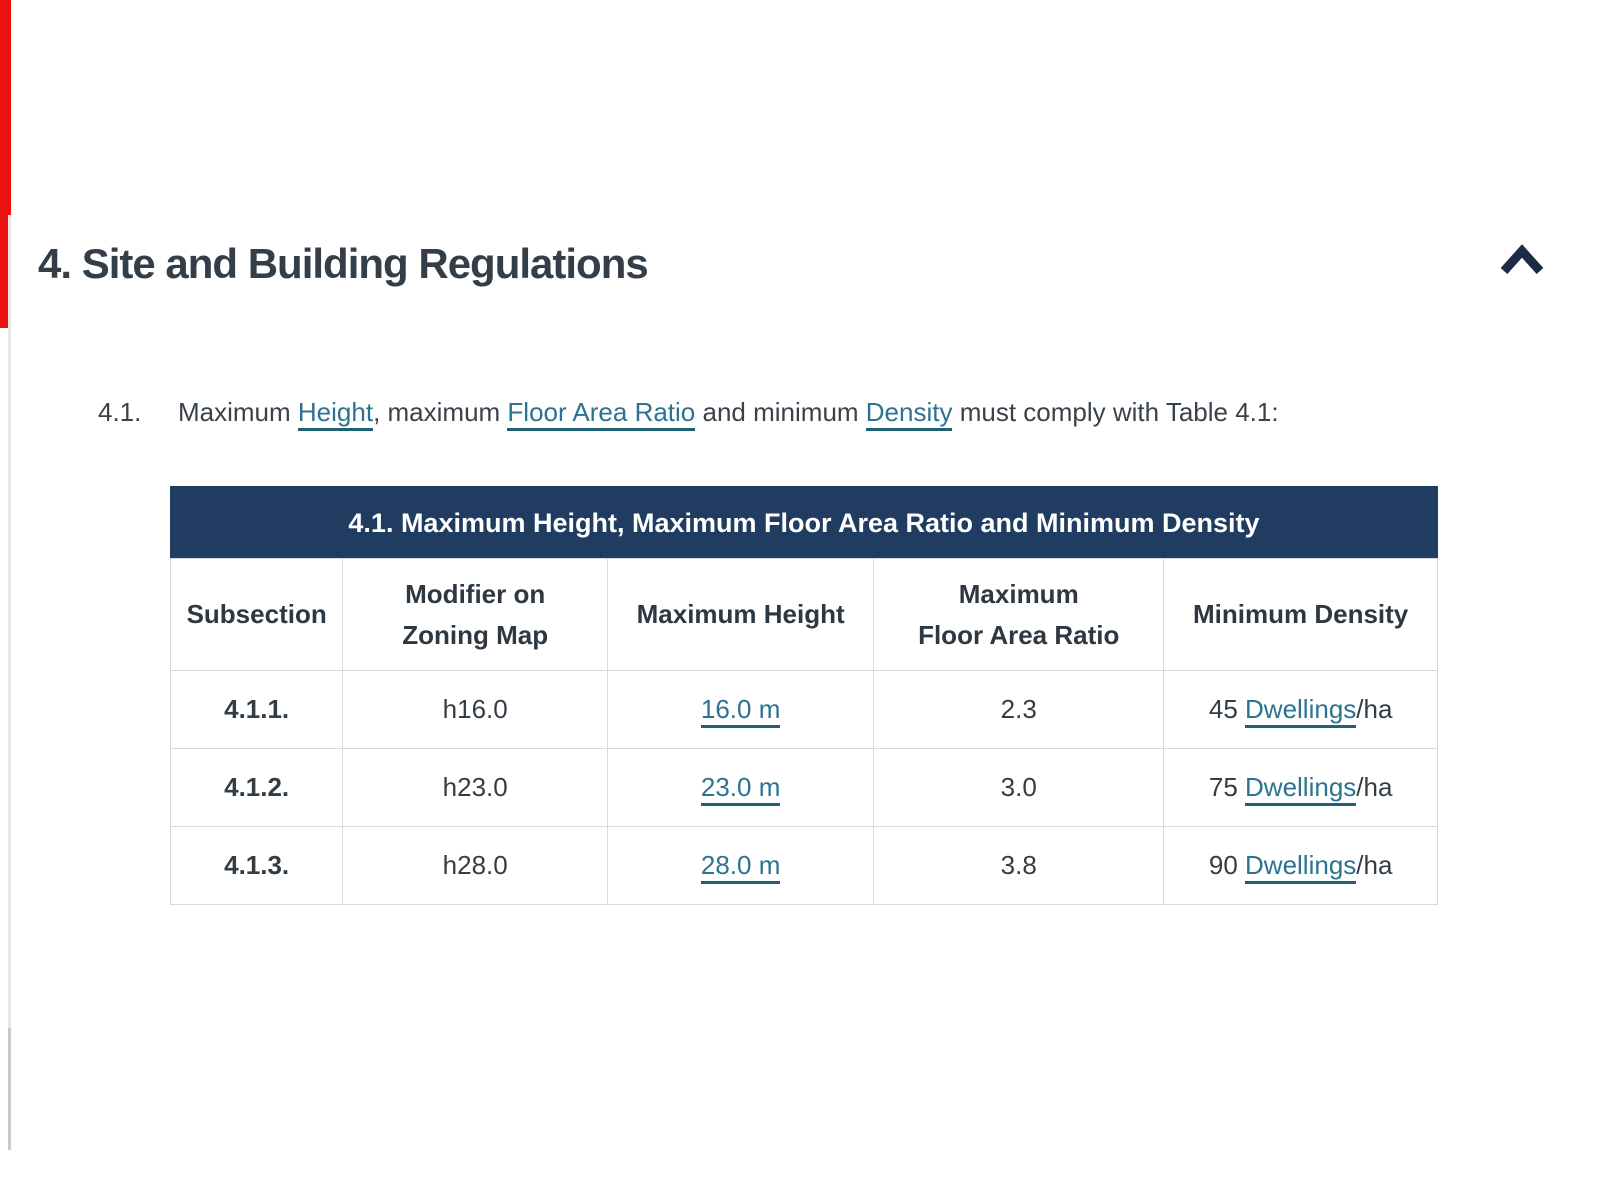 This screenshot has width=1600, height=1200. What do you see at coordinates (335, 414) in the screenshot?
I see `link-height: Height` at bounding box center [335, 414].